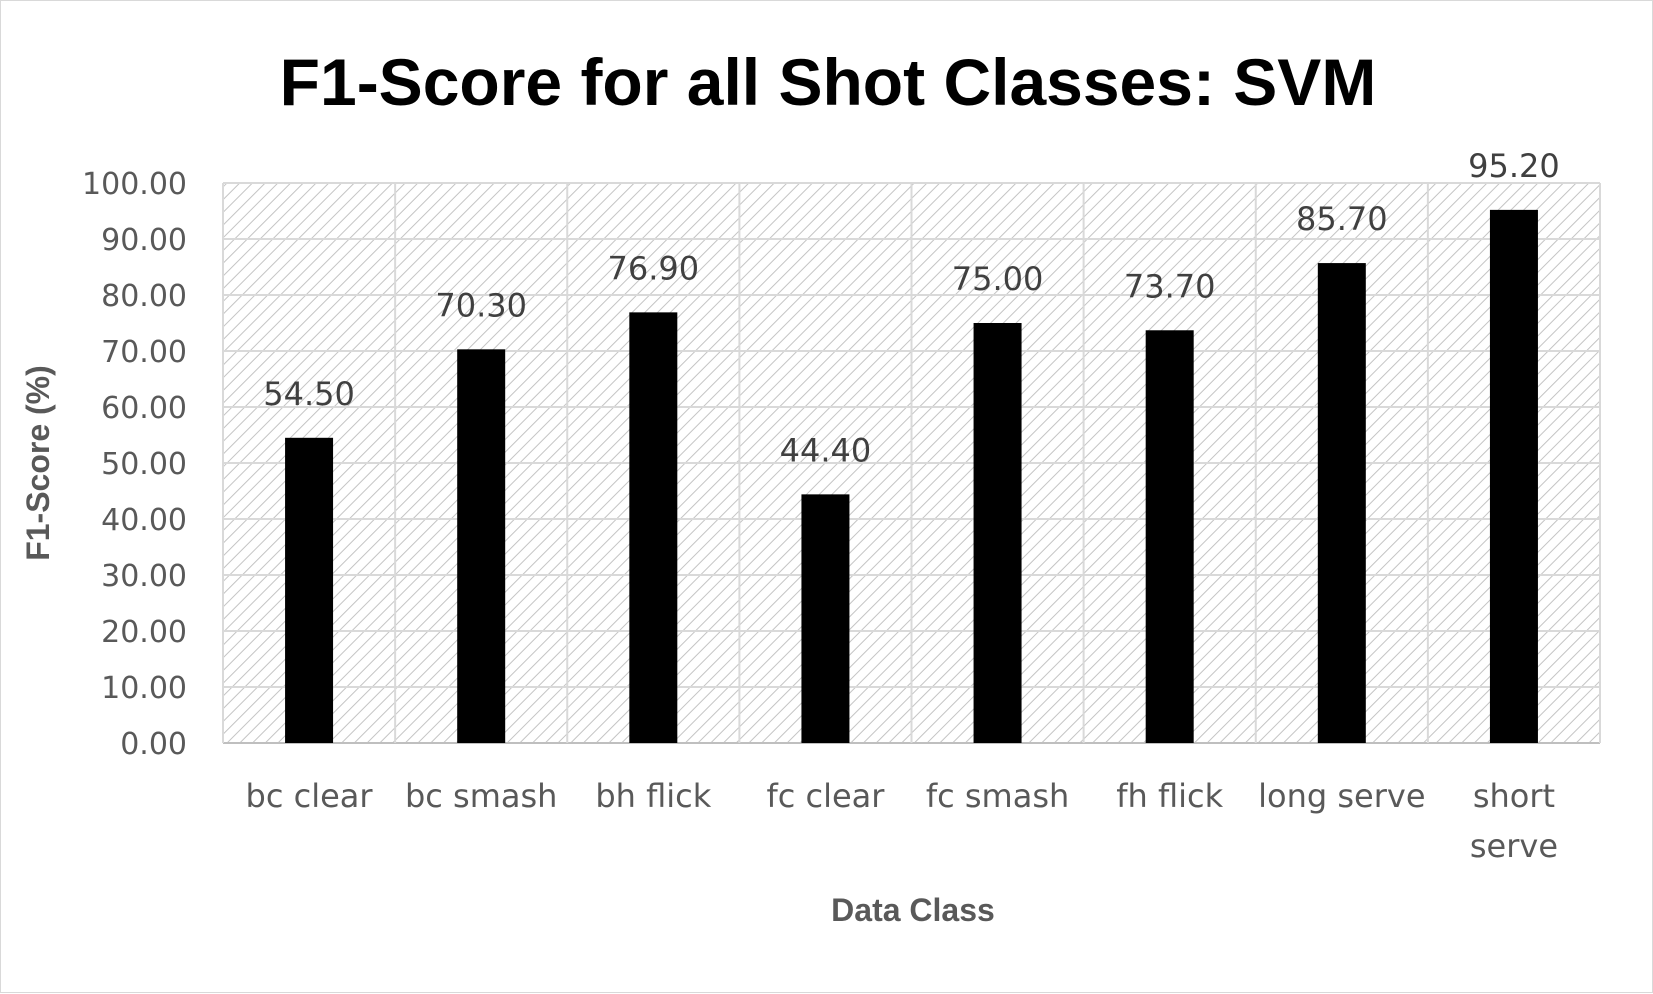 The width and height of the screenshot is (1653, 994). I want to click on category-label: bh flick, so click(653, 796).